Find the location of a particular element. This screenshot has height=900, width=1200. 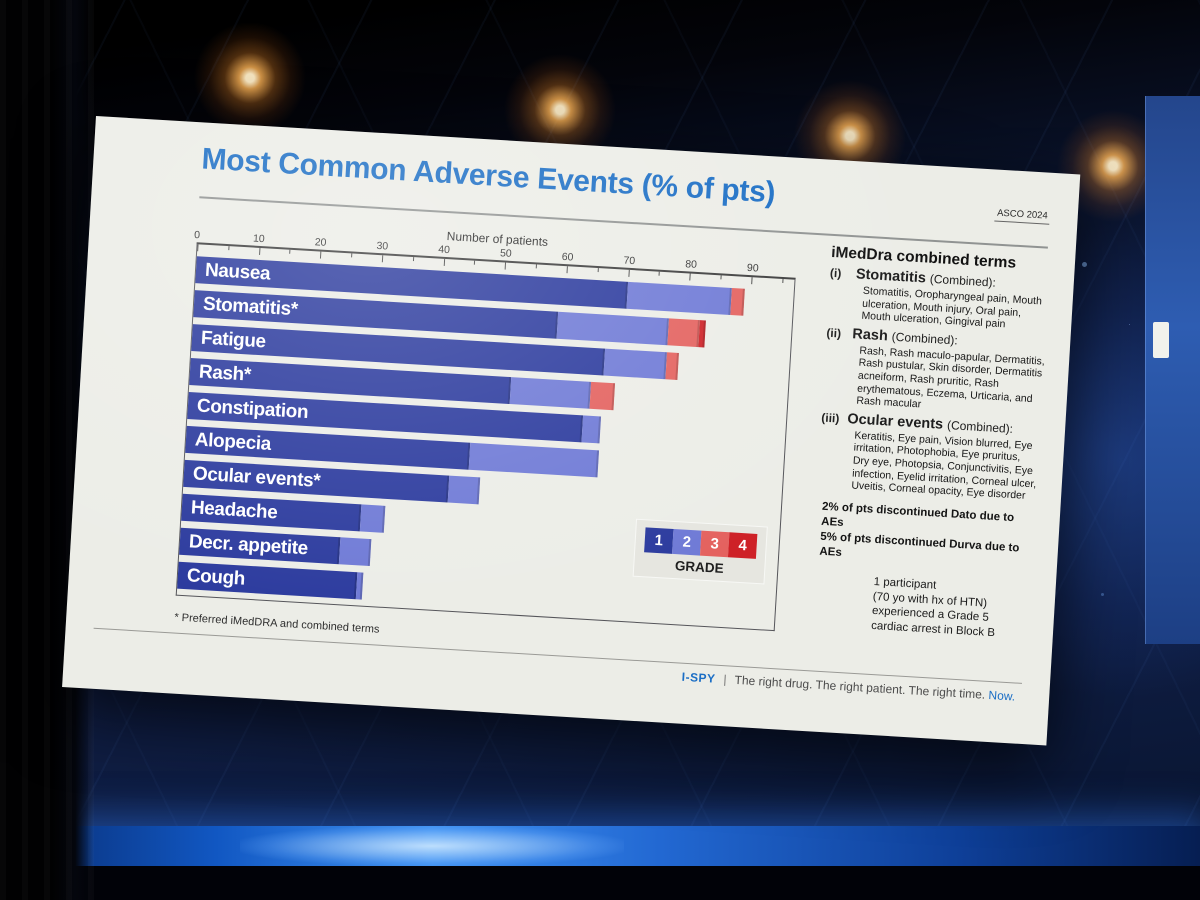

bar-category-label: Decr. appetite is located at coordinates (248, 545).